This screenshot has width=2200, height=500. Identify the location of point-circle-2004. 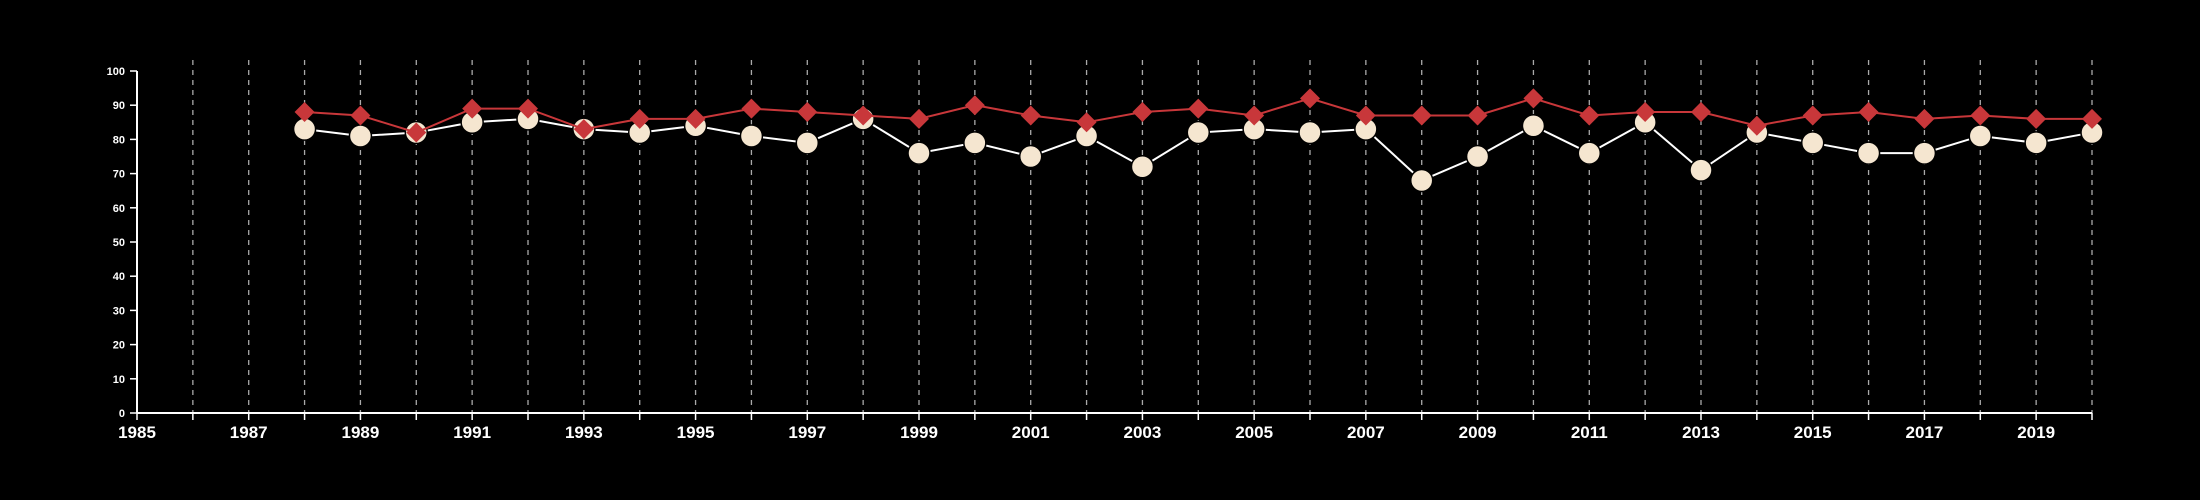
(1198, 132).